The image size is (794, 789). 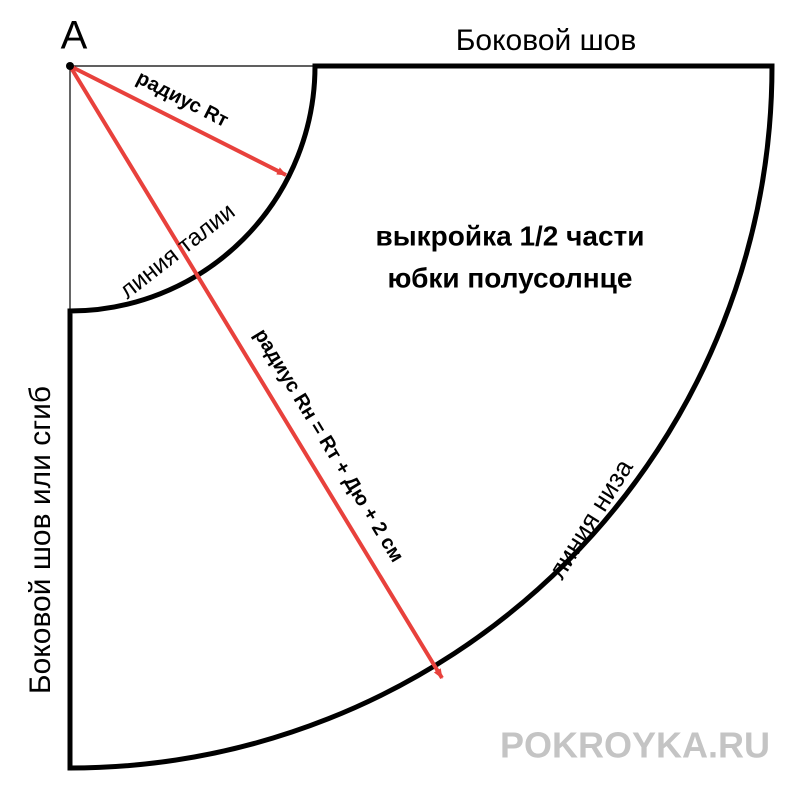 What do you see at coordinates (40, 540) in the screenshot?
I see `left-label: Боковой шов или сгиб` at bounding box center [40, 540].